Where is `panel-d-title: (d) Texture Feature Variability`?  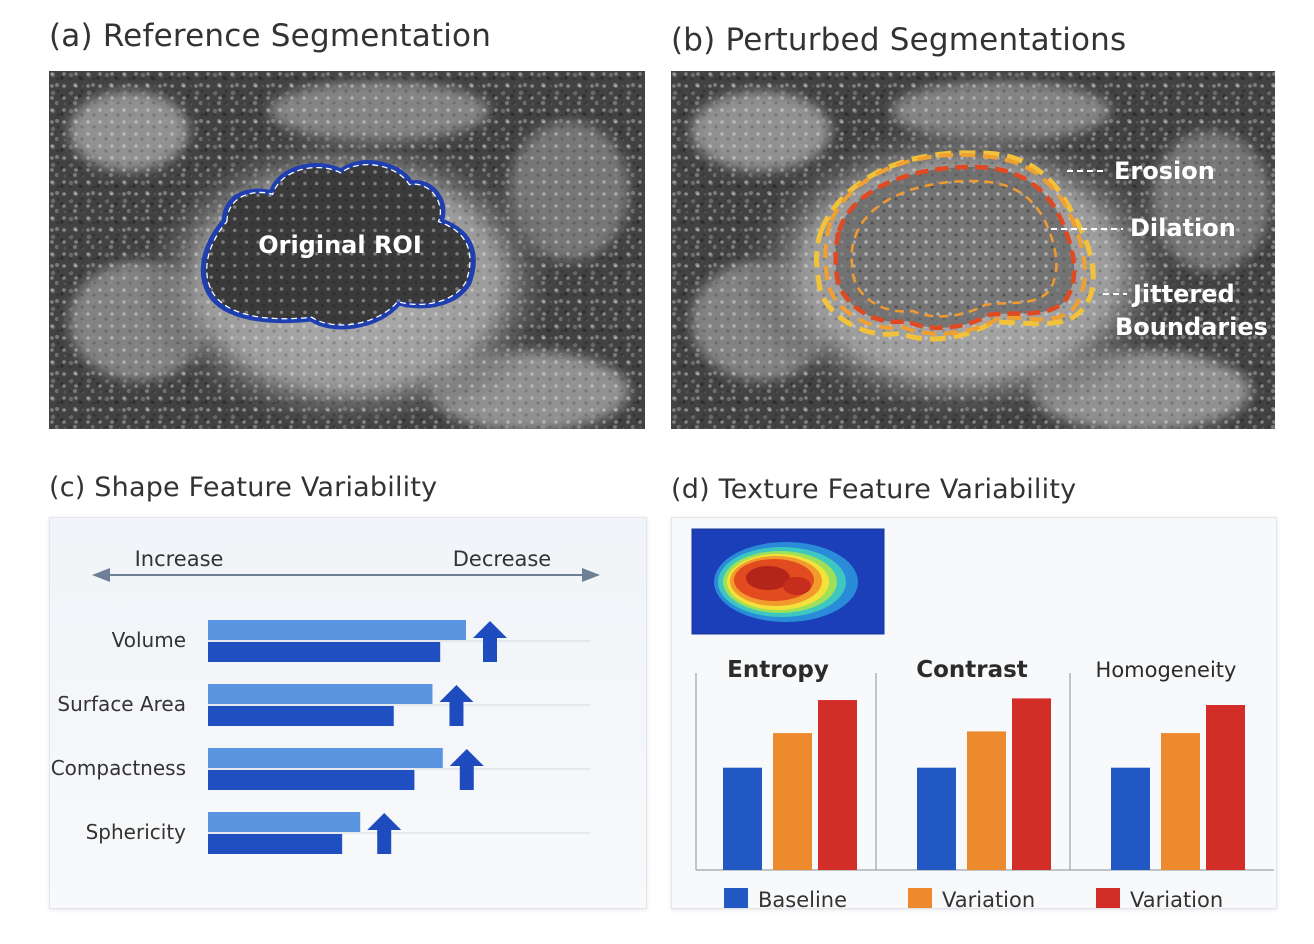
panel-d-title: (d) Texture Feature Variability is located at coordinates (874, 489).